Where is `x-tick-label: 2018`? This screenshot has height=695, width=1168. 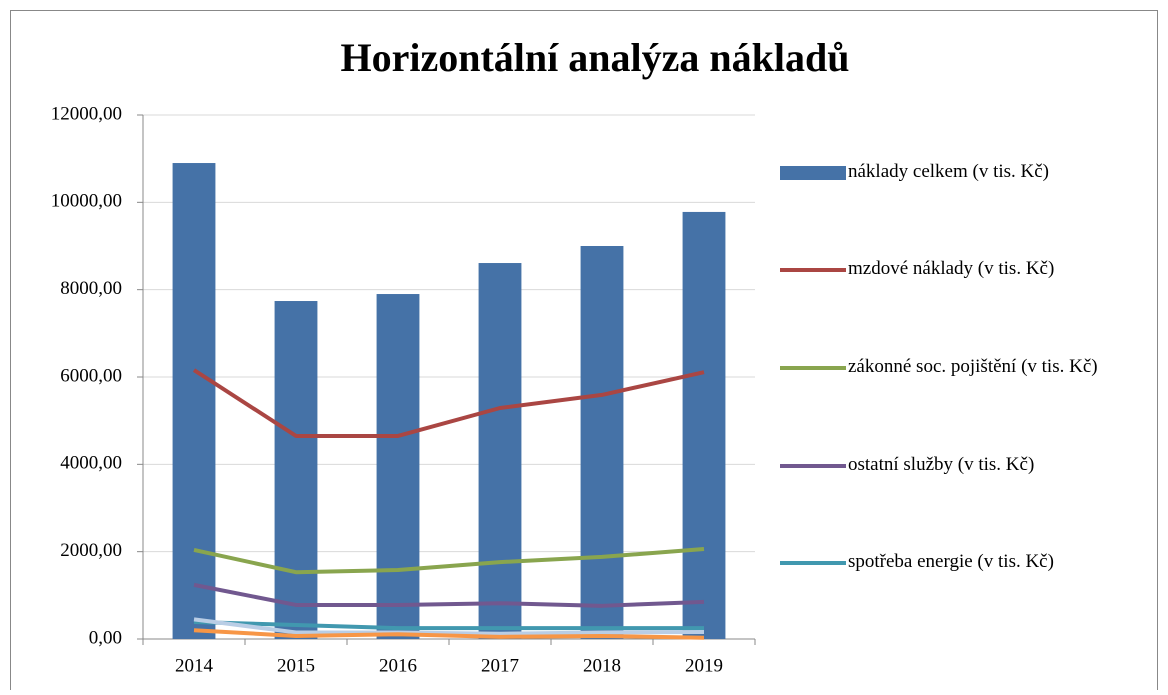
x-tick-label: 2018 is located at coordinates (602, 665).